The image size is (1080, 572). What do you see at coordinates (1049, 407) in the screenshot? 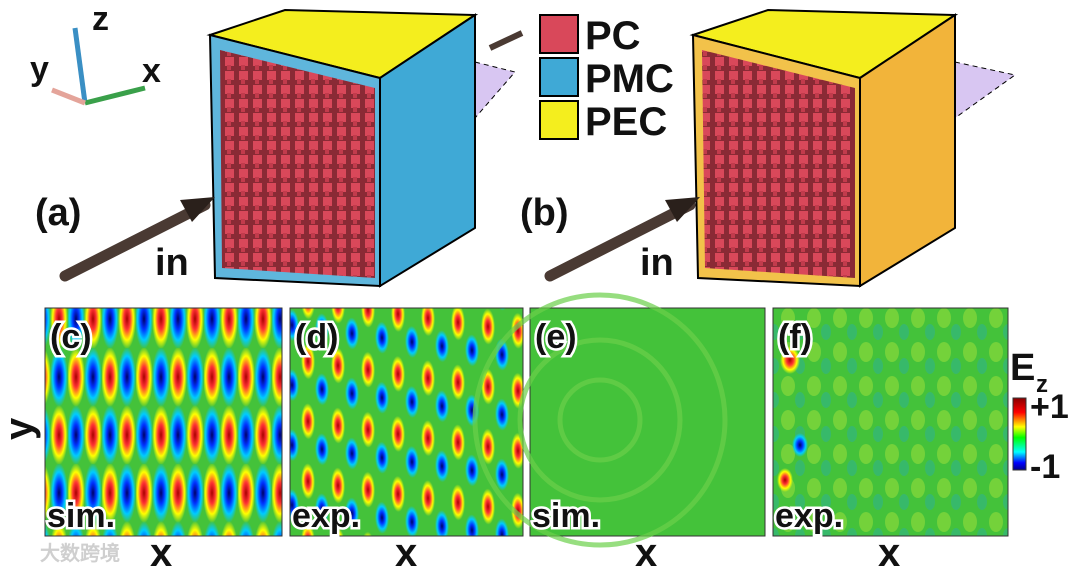
I see `colorbar-max: +1` at bounding box center [1049, 407].